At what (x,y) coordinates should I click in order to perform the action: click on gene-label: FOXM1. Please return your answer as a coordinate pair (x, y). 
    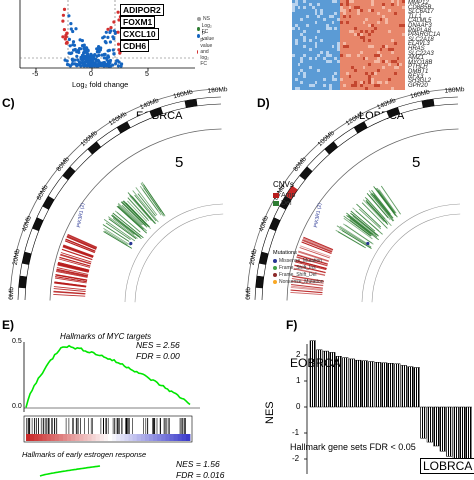
    Looking at the image, I should click on (138, 22).